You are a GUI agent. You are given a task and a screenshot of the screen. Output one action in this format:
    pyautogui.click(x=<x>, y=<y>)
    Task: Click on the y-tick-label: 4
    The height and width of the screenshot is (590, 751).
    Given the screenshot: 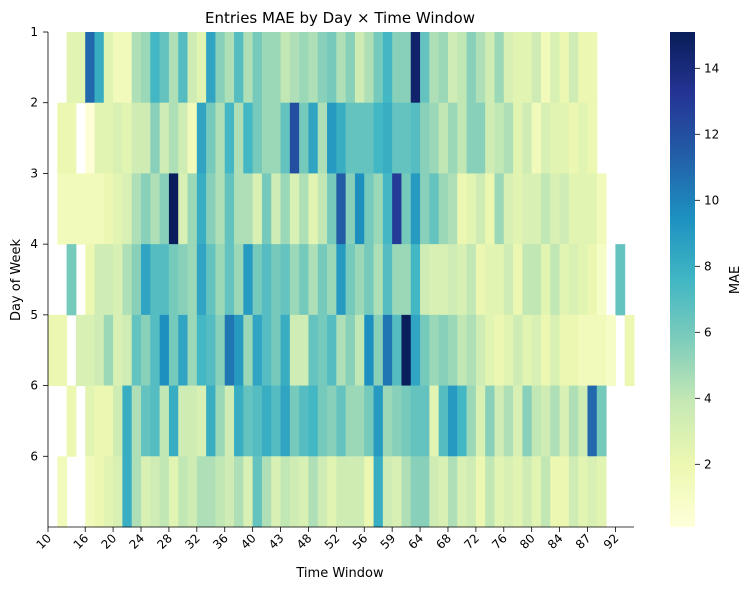 What is the action you would take?
    pyautogui.click(x=34, y=244)
    